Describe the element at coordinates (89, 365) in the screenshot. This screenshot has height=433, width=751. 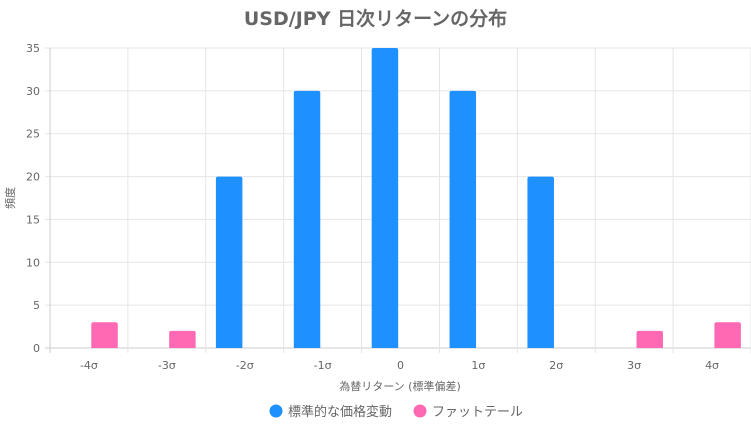
I see `x-tick-label: -4σ` at that location.